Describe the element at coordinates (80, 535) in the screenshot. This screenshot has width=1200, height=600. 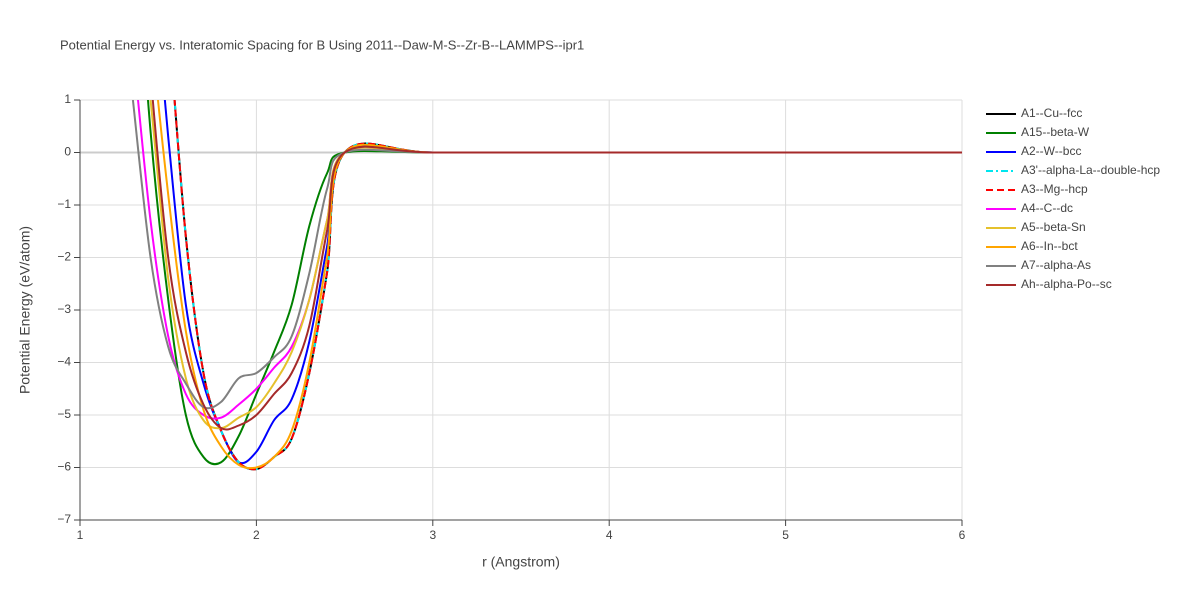
I see `x-tick-label: 1` at that location.